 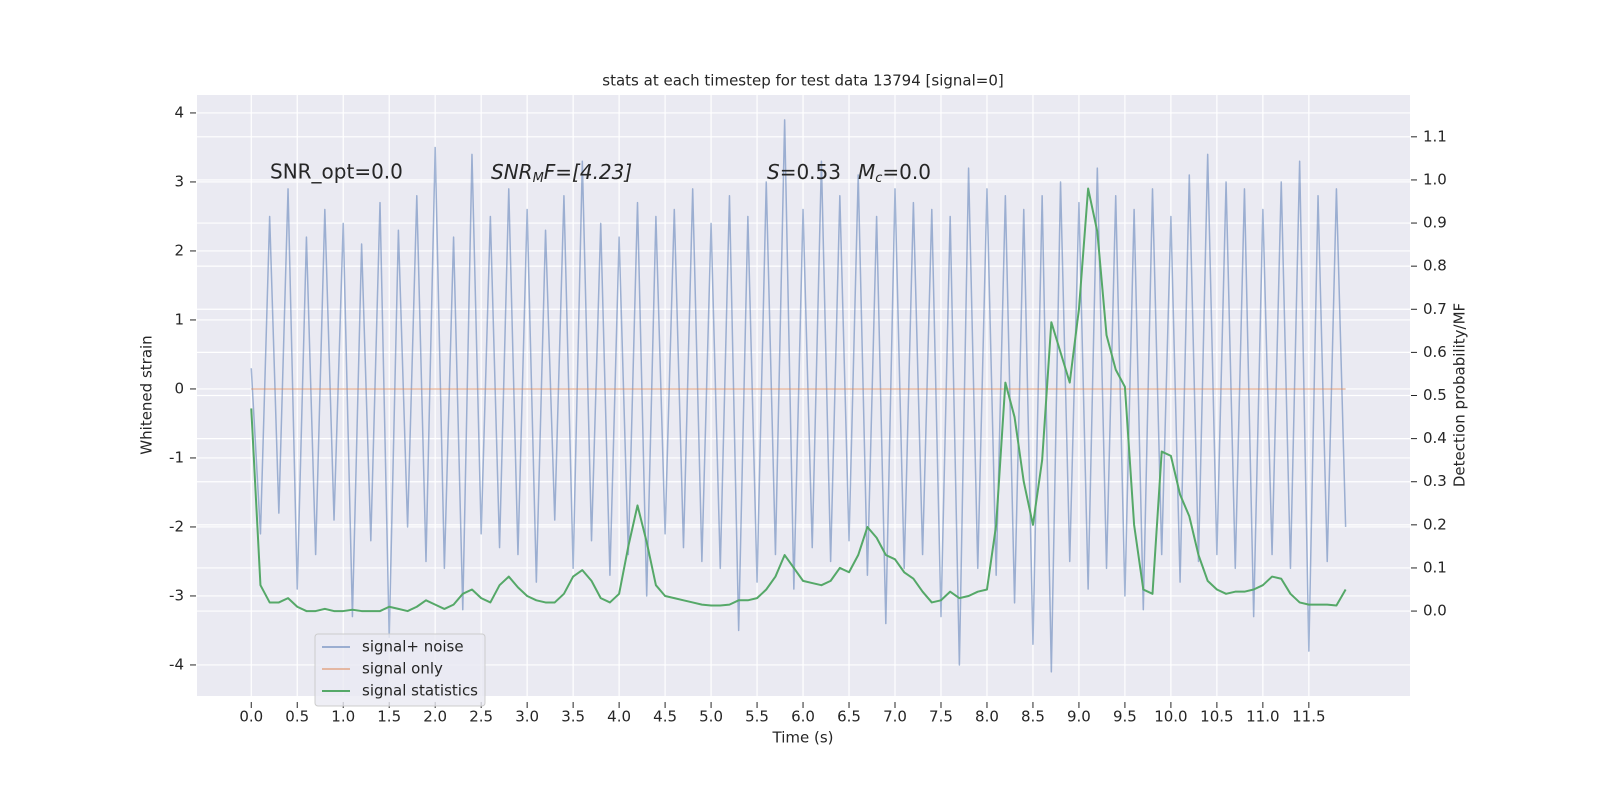 I want to click on annotation-part: =0.53, so click(x=810, y=172).